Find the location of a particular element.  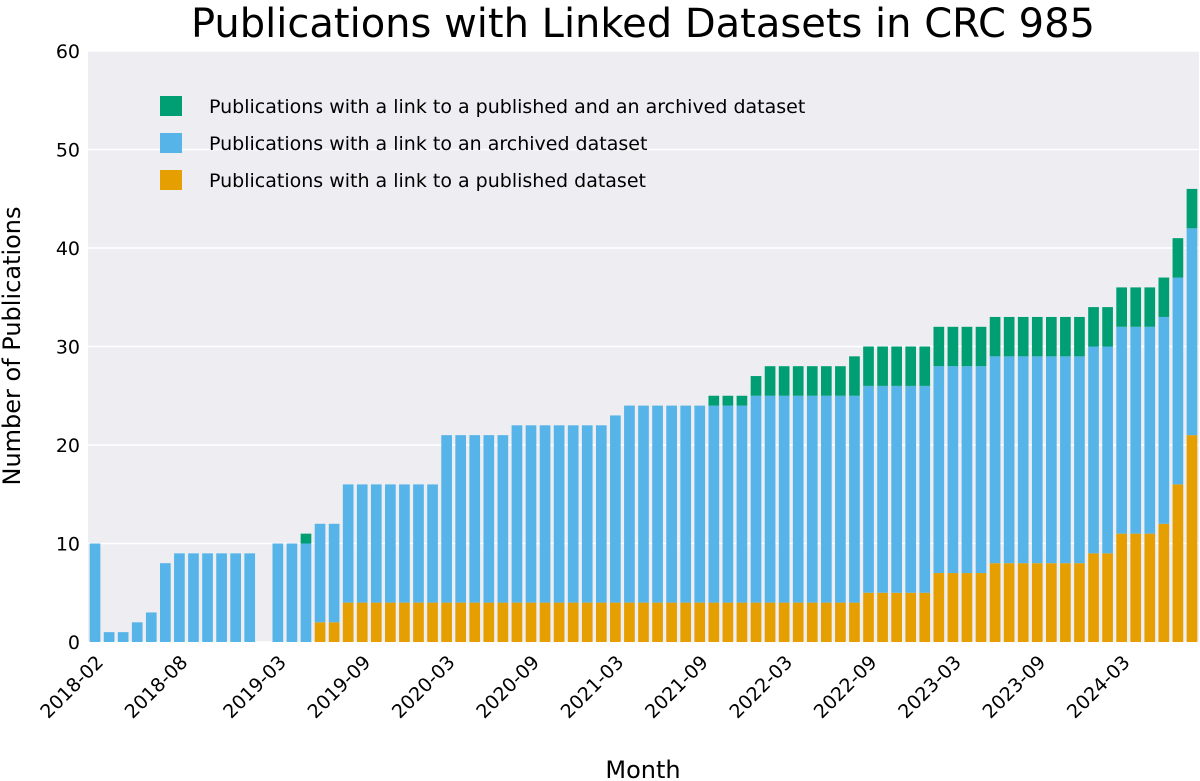

x-tick-label: 2024-03 is located at coordinates (1099, 687).